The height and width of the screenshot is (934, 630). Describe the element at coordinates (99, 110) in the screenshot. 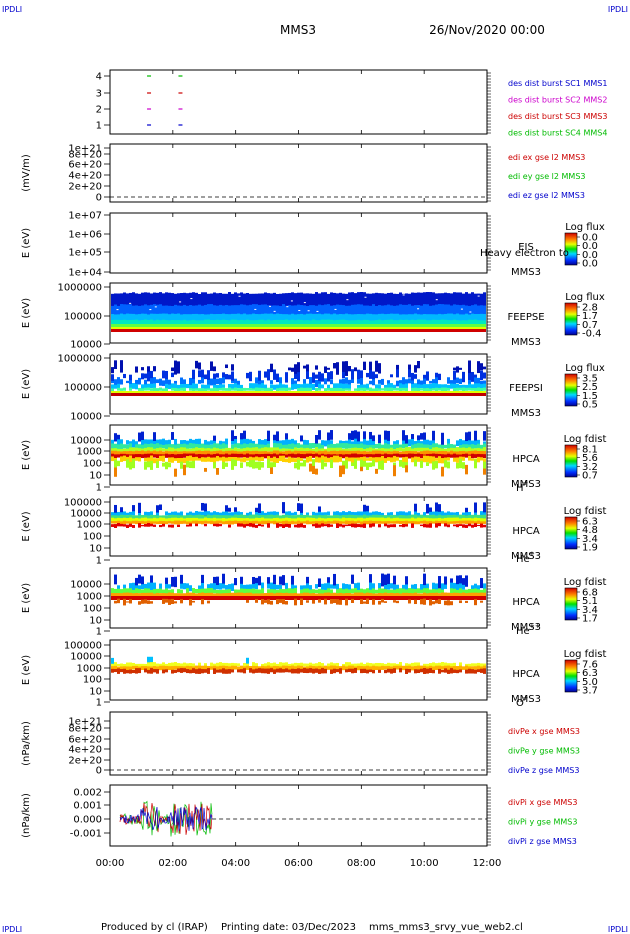

I see `y-tick-label: 2` at that location.